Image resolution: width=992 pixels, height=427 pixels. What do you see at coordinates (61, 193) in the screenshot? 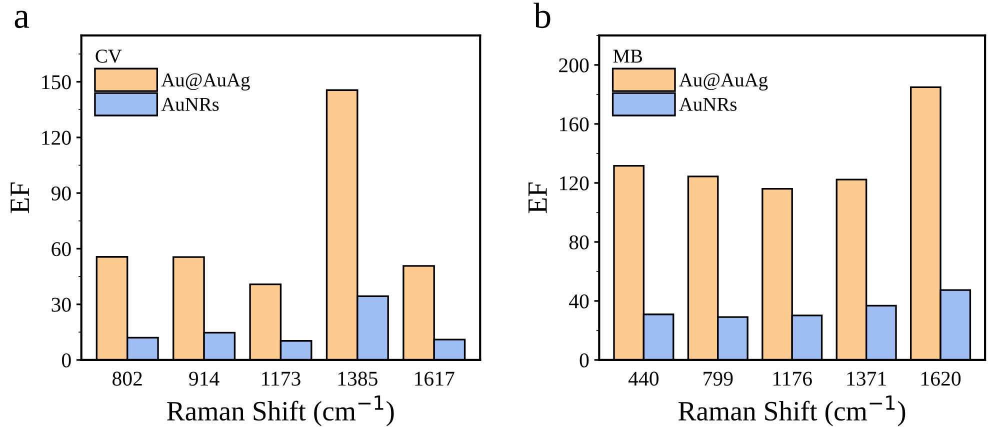
I see `y-tick-label: 90` at bounding box center [61, 193].